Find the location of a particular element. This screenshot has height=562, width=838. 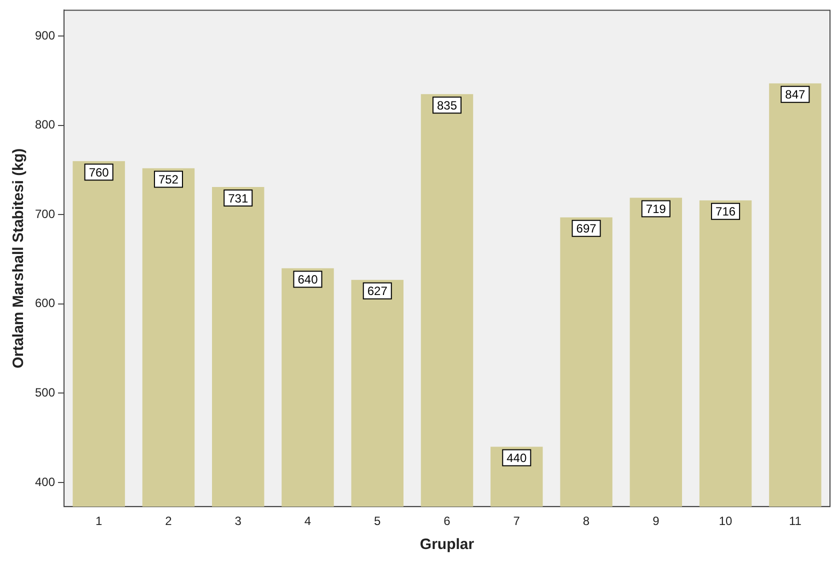

data-label: 440 is located at coordinates (516, 458).